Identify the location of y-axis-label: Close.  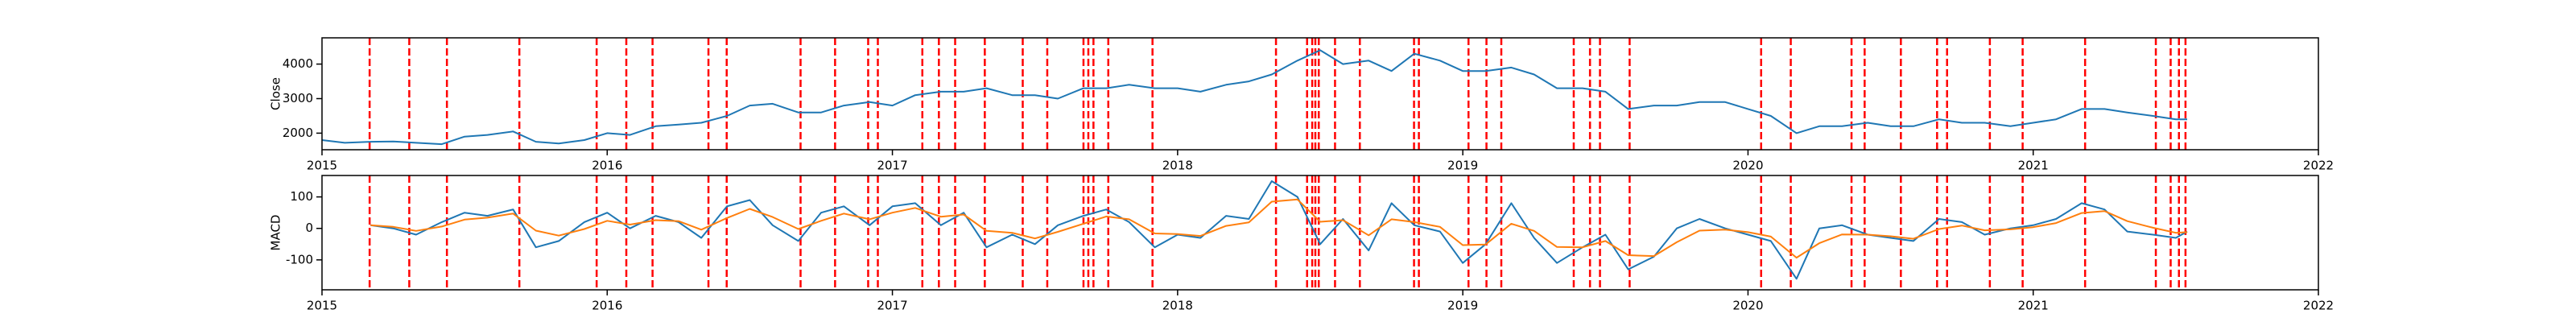
(276, 93).